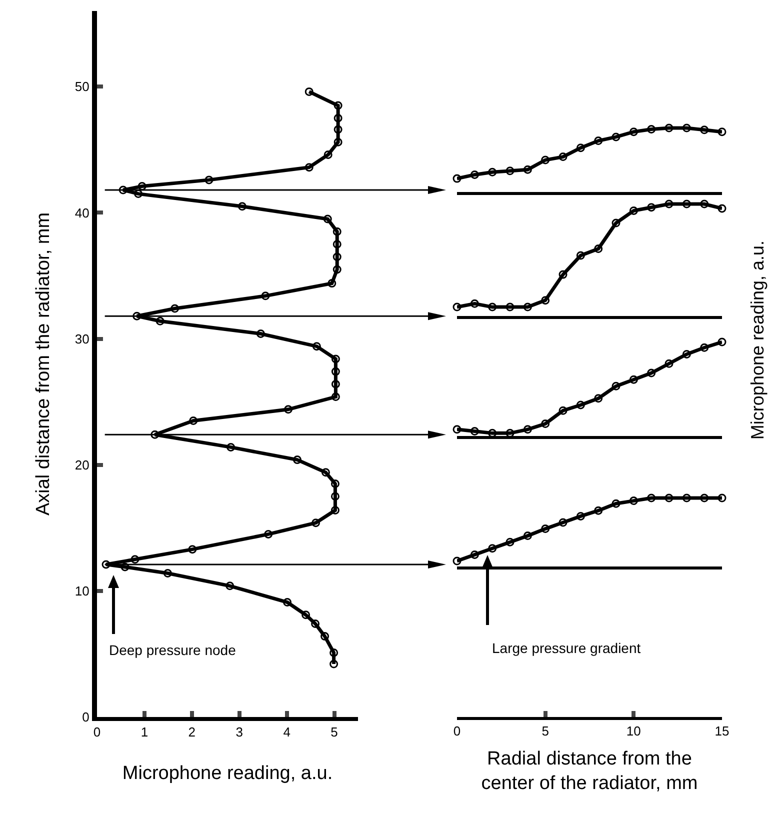 The image size is (770, 814). What do you see at coordinates (227, 773) in the screenshot?
I see `x-axis-title: Microphone reading, a.u.` at bounding box center [227, 773].